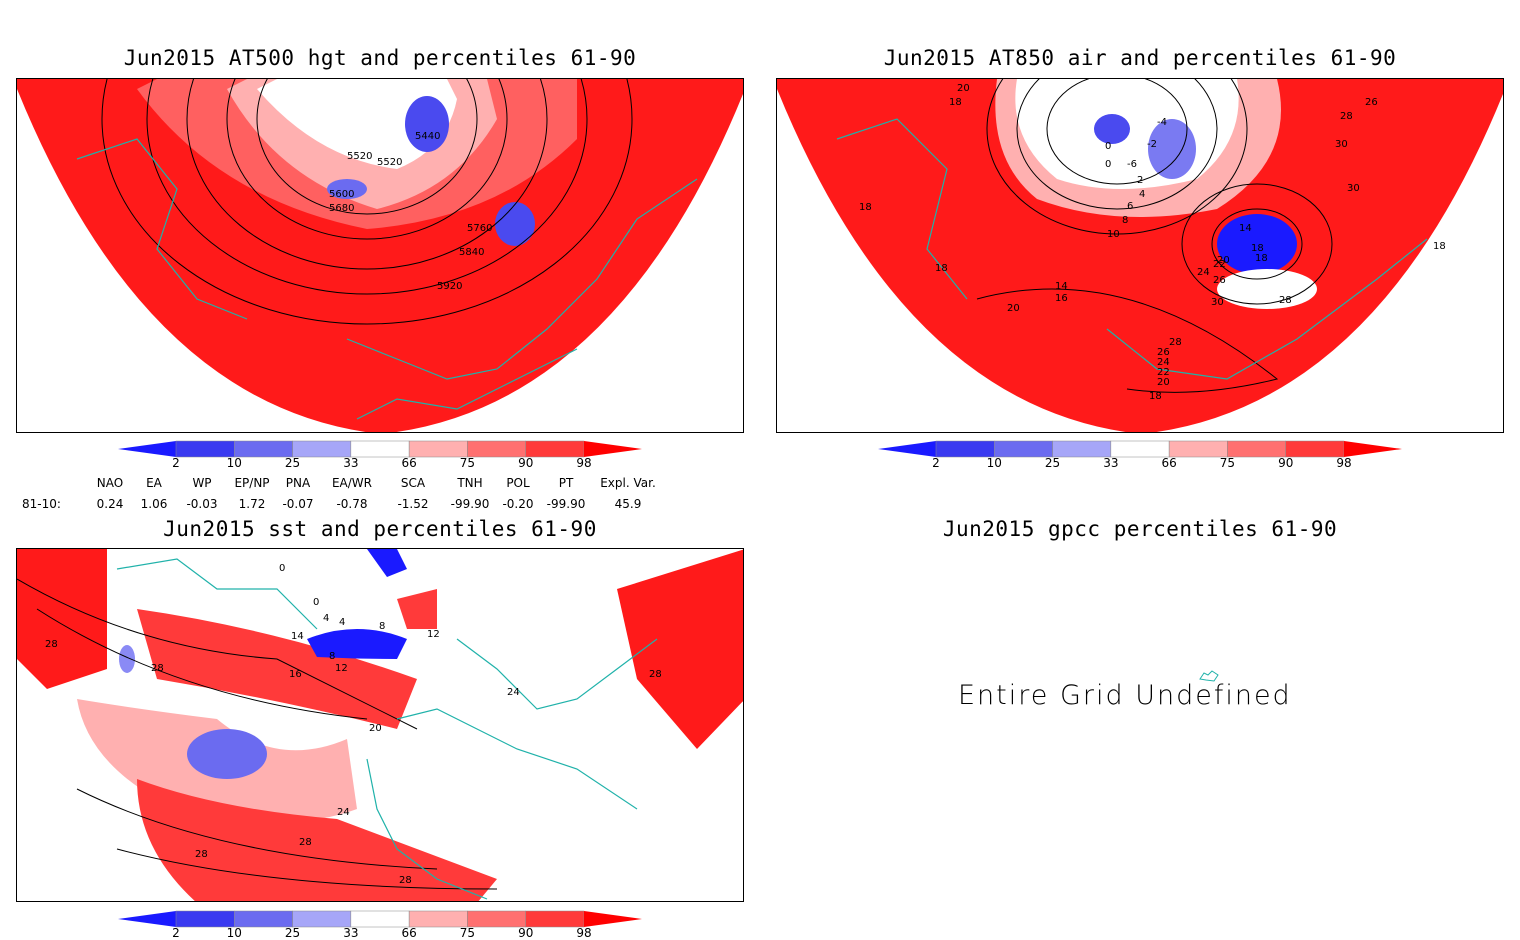  What do you see at coordinates (1113, 234) in the screenshot?
I see `air-contour-label: 10` at bounding box center [1113, 234].